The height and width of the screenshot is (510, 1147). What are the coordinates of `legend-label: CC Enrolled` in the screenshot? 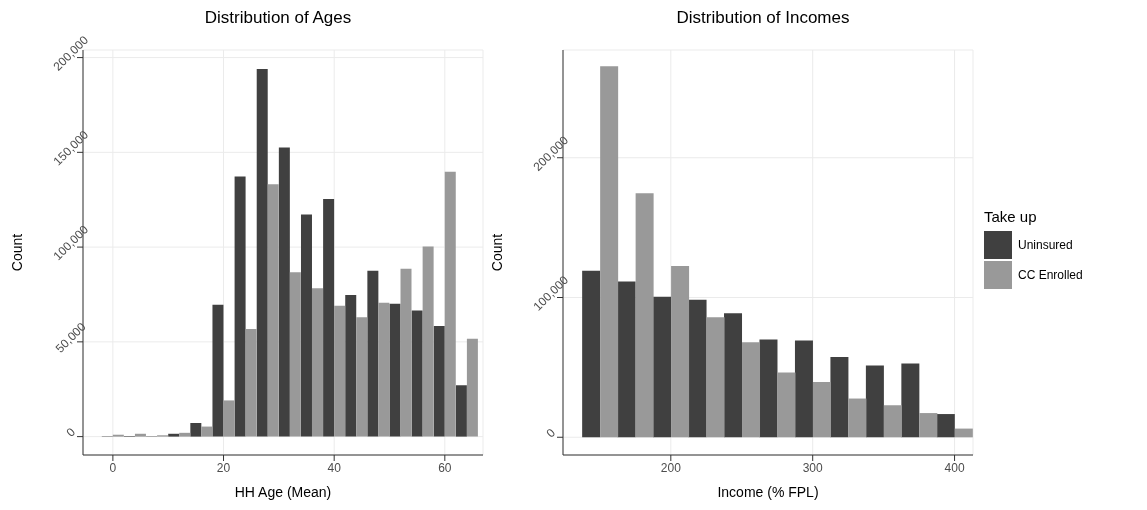 It's located at (1050, 275).